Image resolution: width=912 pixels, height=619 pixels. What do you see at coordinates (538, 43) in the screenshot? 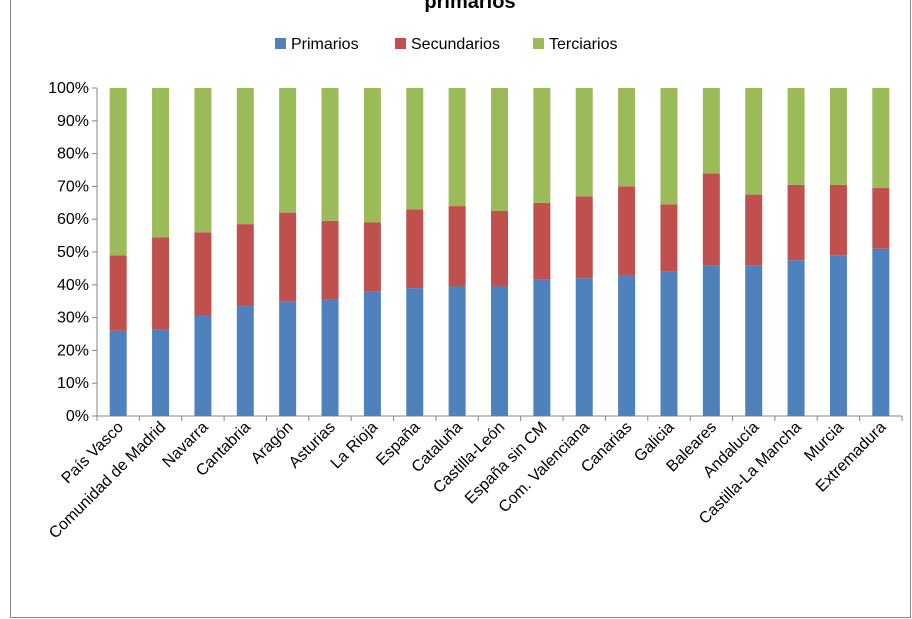
I see `legend-swatch-terciarios` at bounding box center [538, 43].